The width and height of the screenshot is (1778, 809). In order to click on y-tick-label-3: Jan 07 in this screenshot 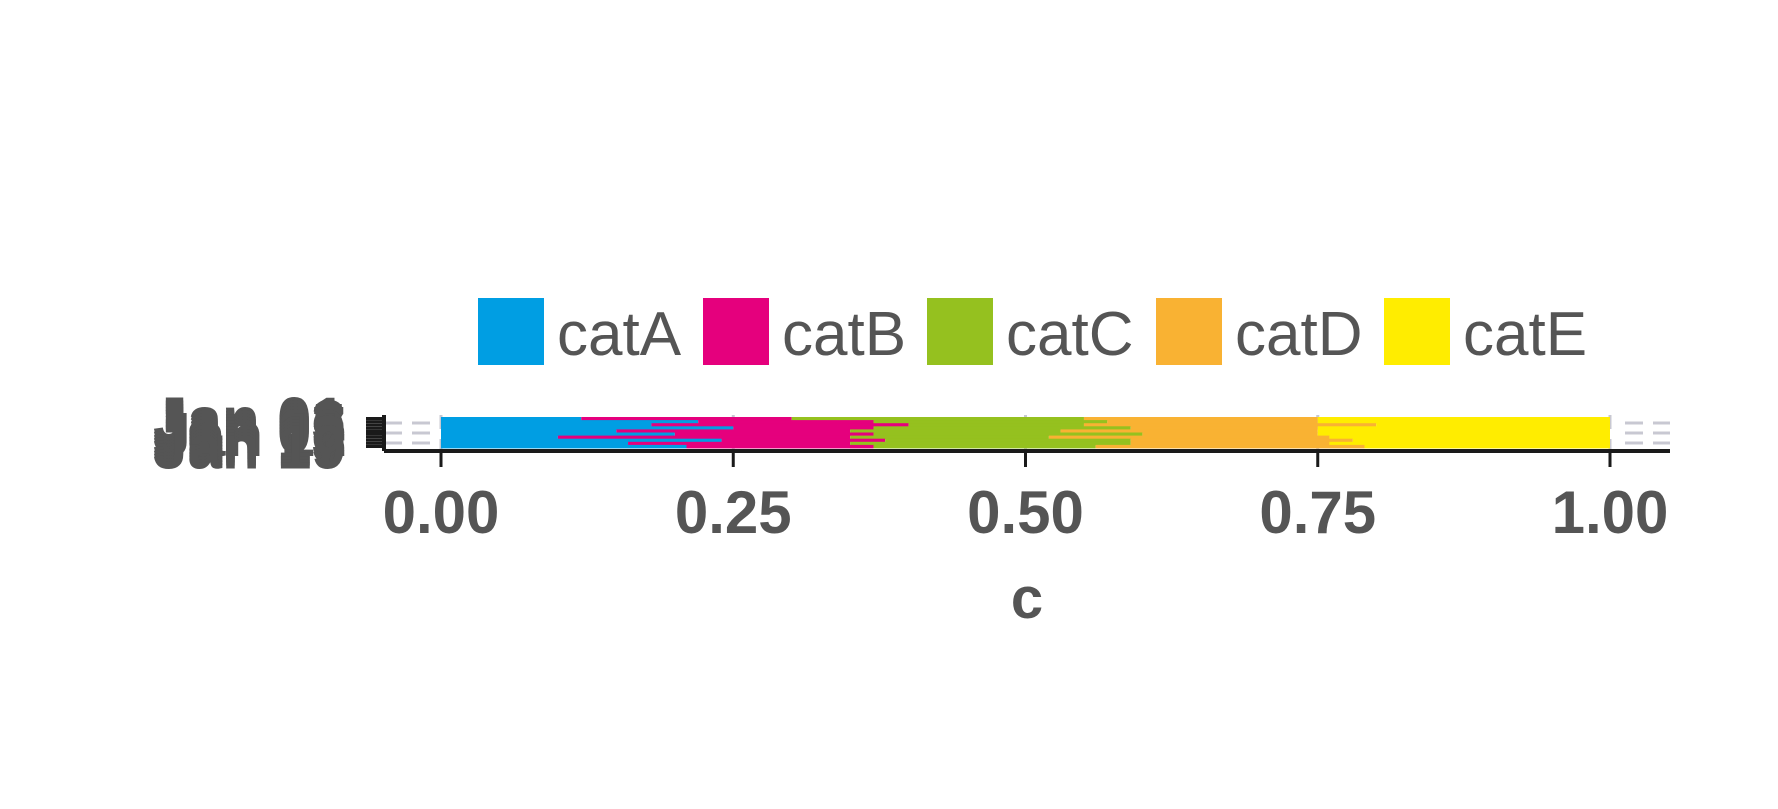, I will do `click(249, 429)`.